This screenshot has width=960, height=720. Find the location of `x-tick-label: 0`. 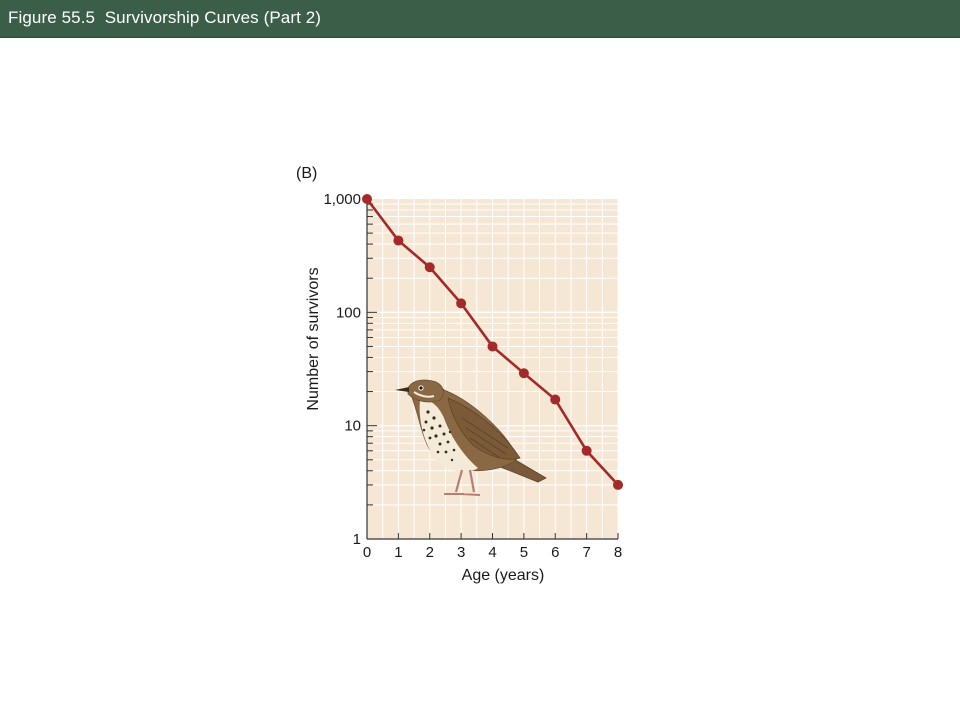

x-tick-label: 0 is located at coordinates (367, 552).